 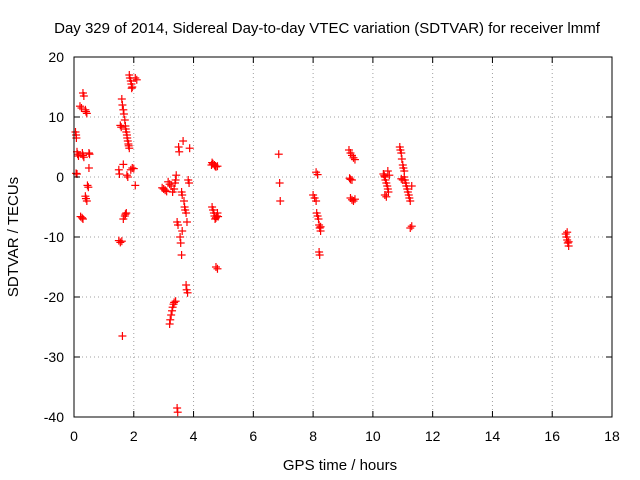 What do you see at coordinates (373, 436) in the screenshot?
I see `x-tick-label: 10` at bounding box center [373, 436].